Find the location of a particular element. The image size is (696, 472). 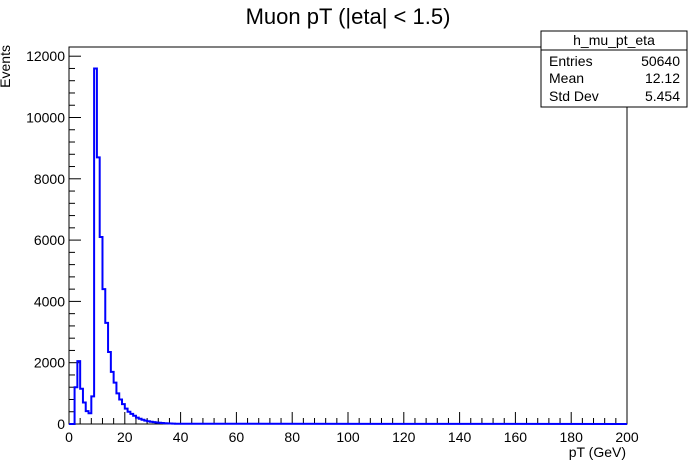

stats-entries-value: 50640 is located at coordinates (660, 61).